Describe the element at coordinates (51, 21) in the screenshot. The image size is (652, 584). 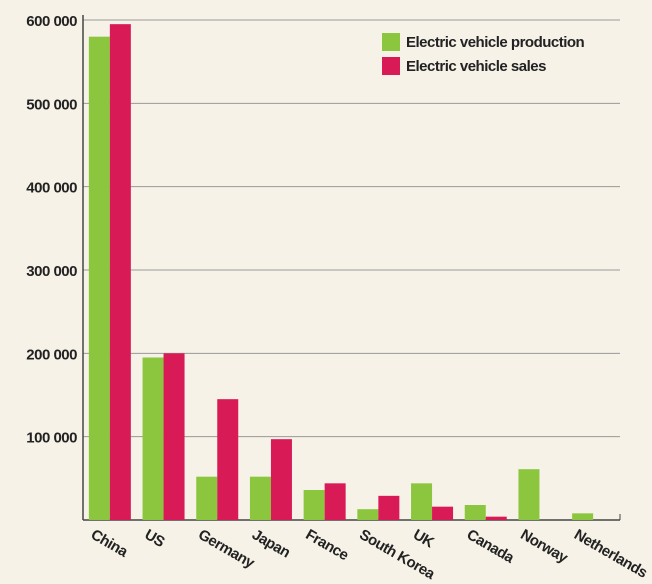
I see `y-tick-label: 600 000` at that location.